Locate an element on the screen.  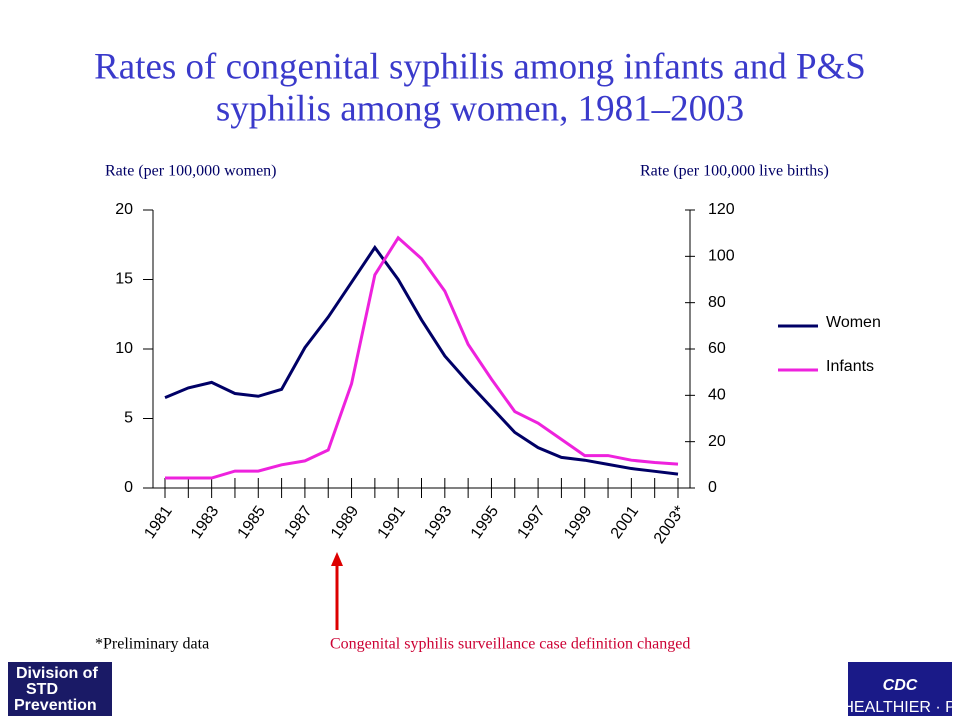
y-tick-label: 15 is located at coordinates (124, 279).